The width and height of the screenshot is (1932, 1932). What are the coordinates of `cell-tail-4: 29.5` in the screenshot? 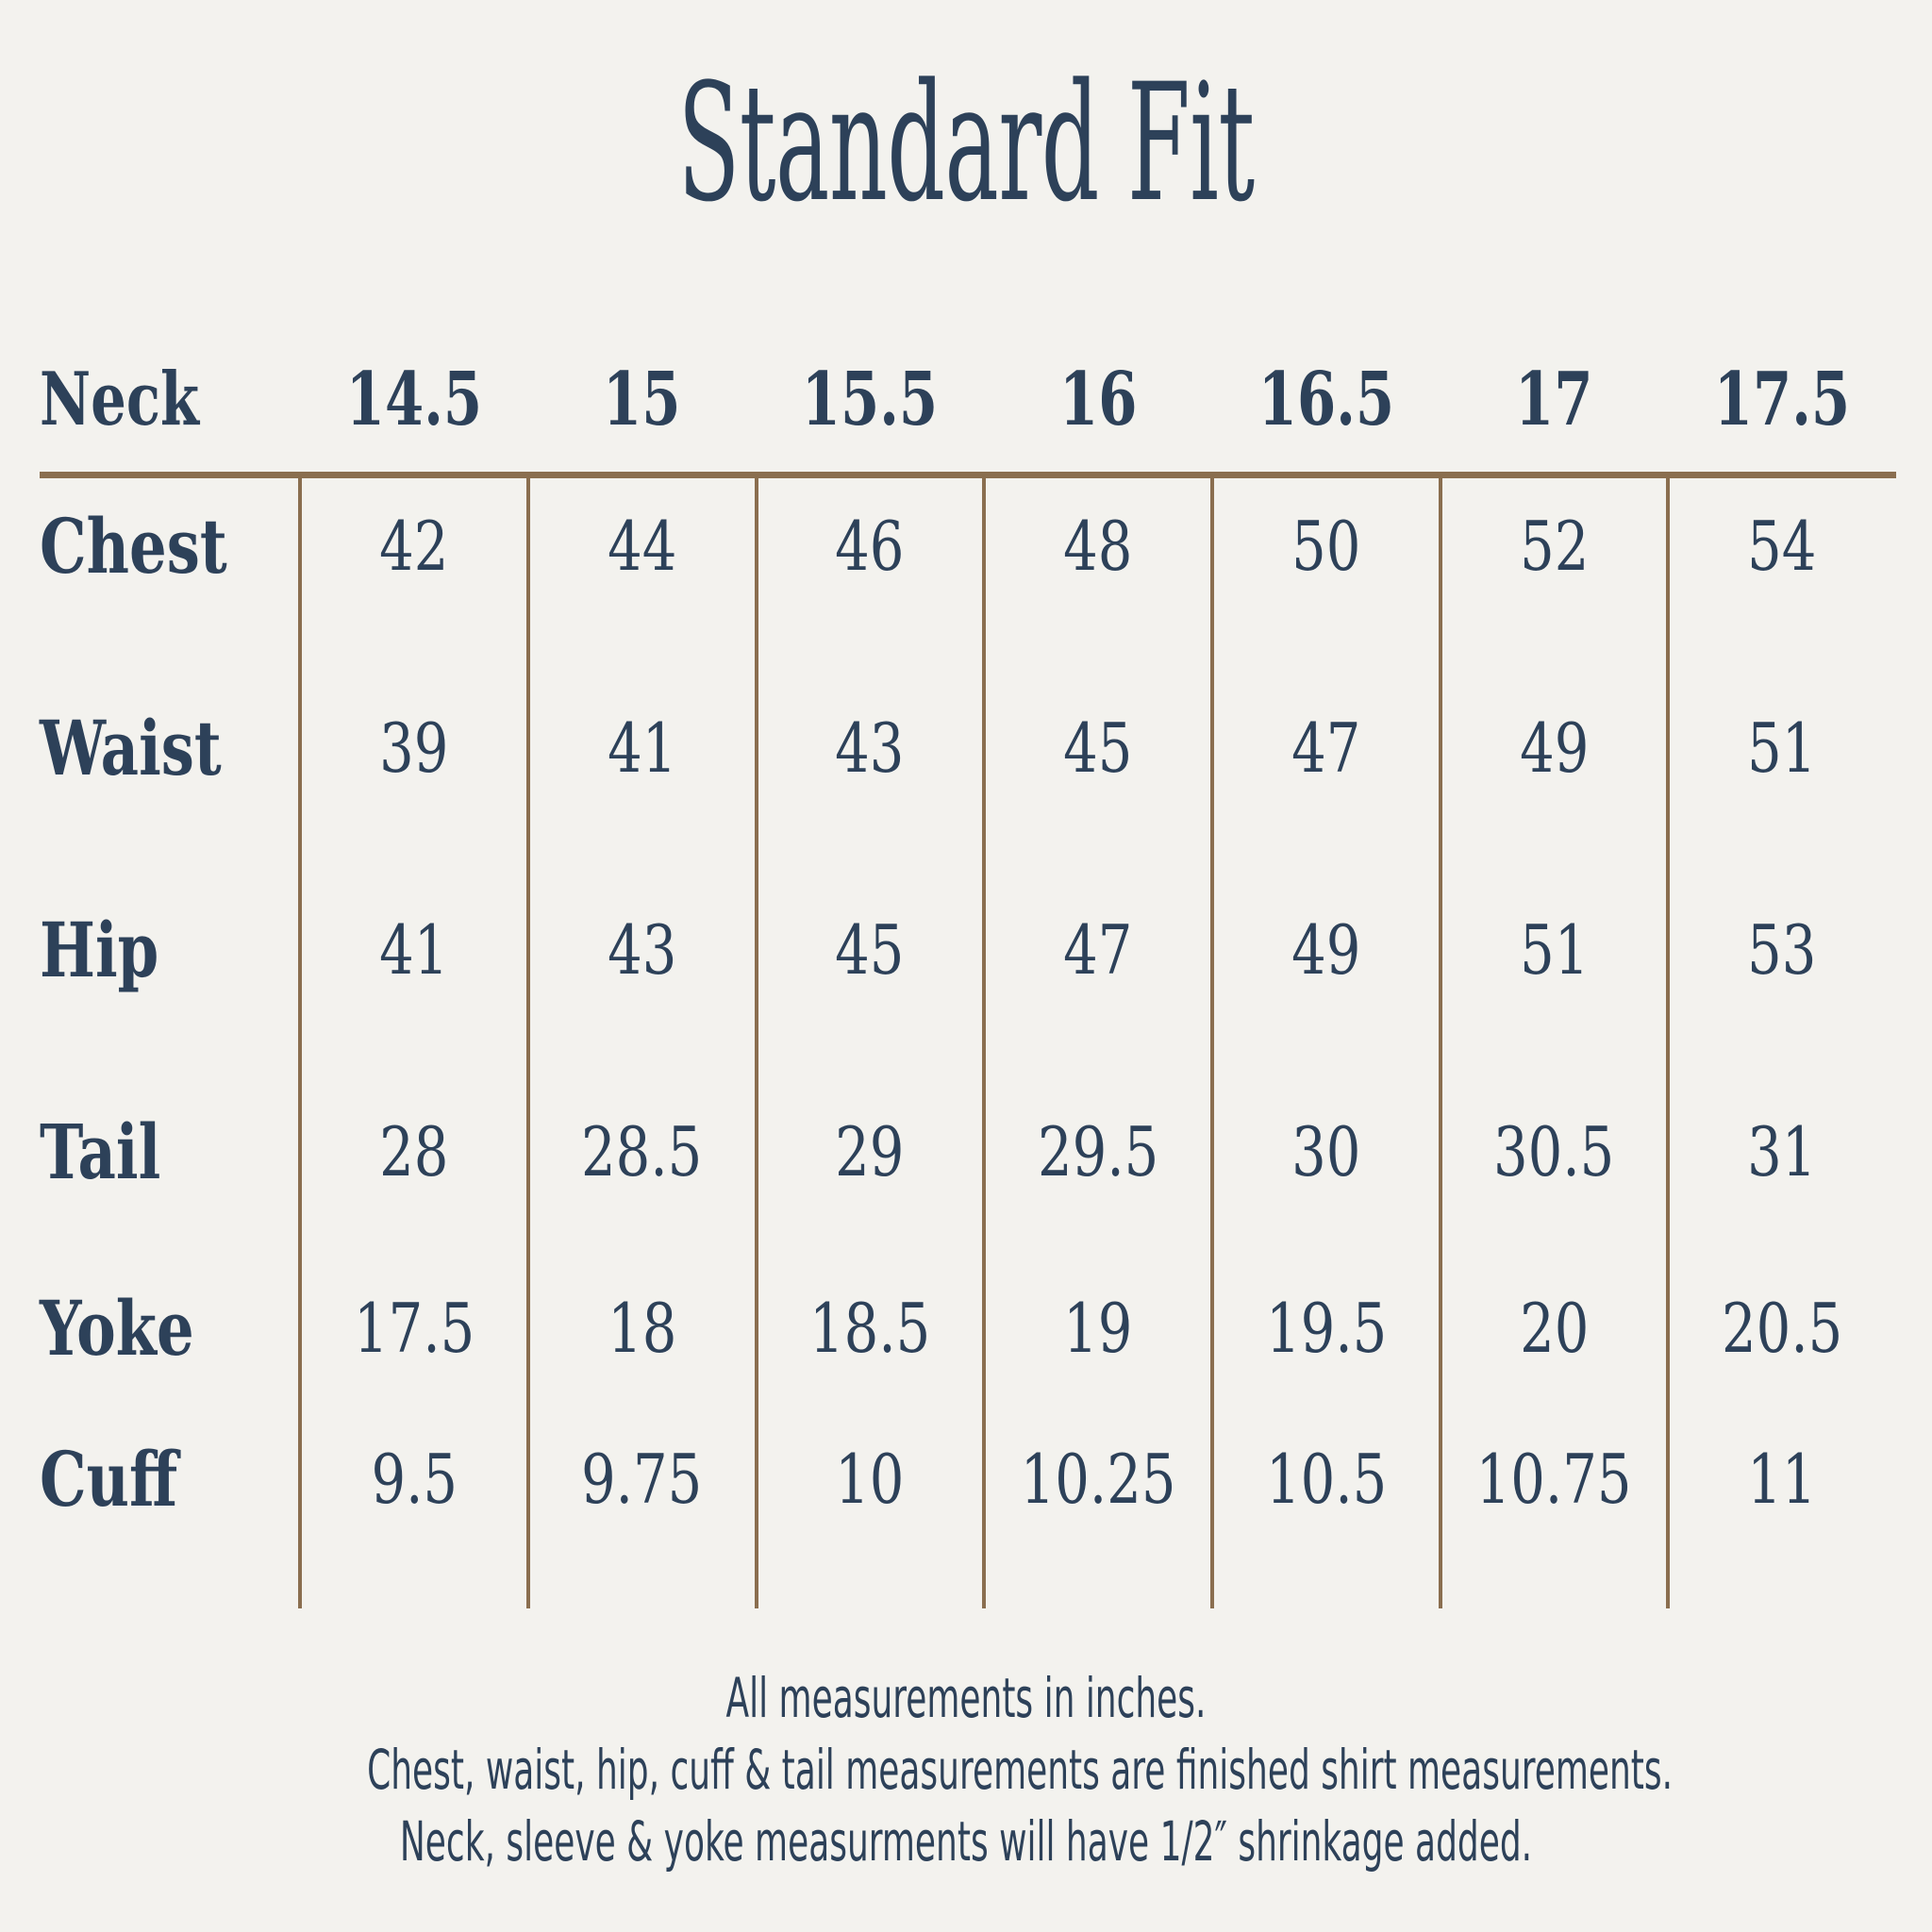 It's located at (1098, 1152).